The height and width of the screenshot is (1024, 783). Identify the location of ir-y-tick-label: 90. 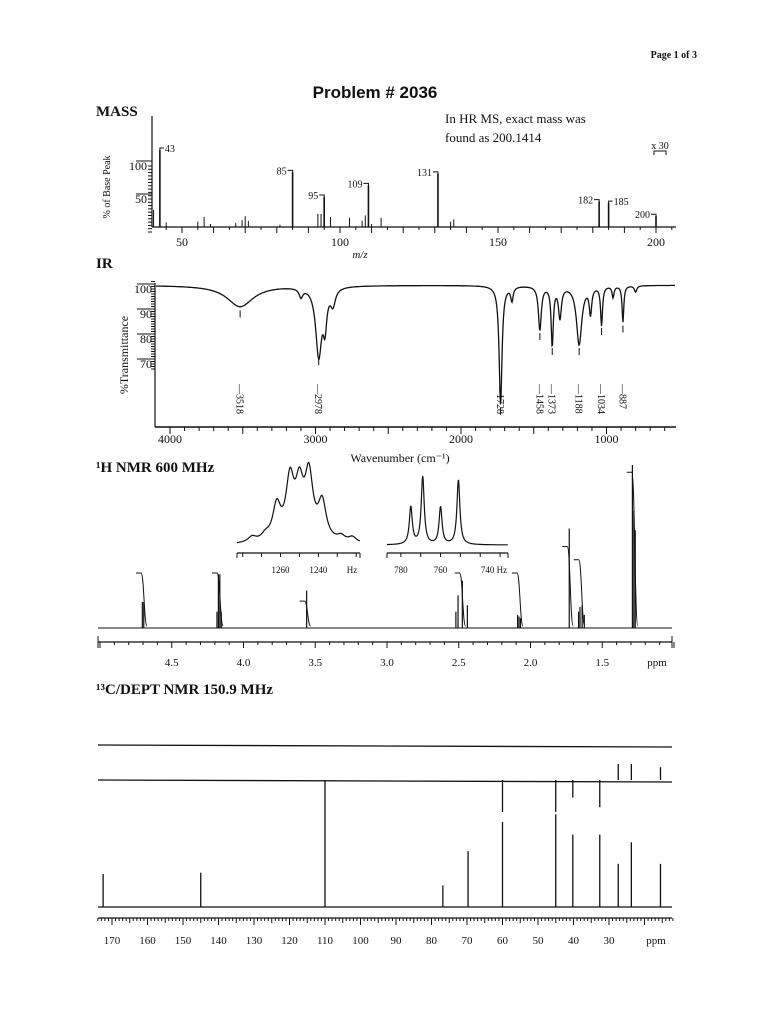
(146, 314).